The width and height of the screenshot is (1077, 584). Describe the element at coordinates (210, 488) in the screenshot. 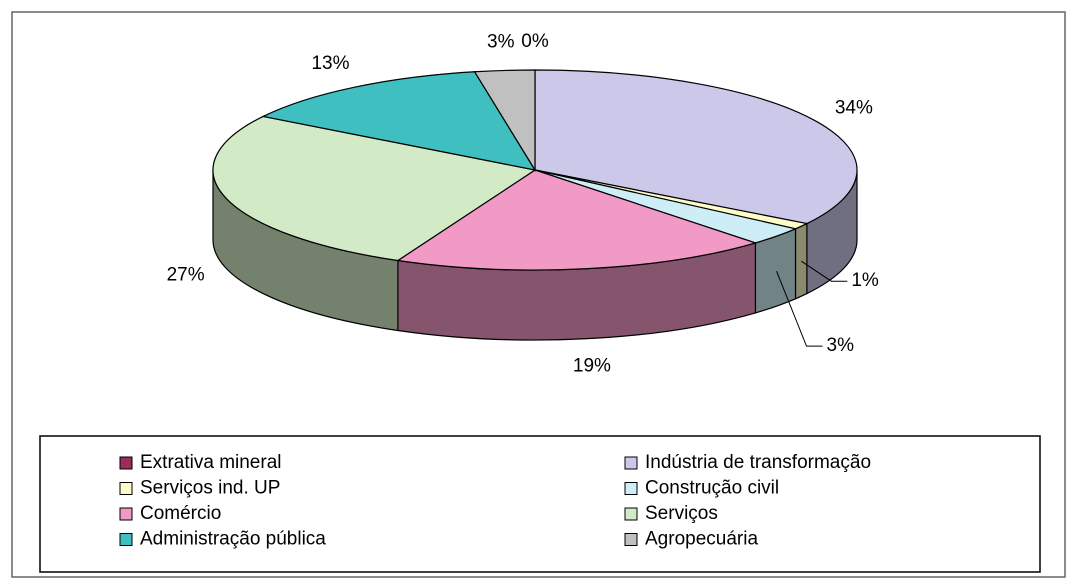

I see `legend-label: Serviços ind. UP` at that location.